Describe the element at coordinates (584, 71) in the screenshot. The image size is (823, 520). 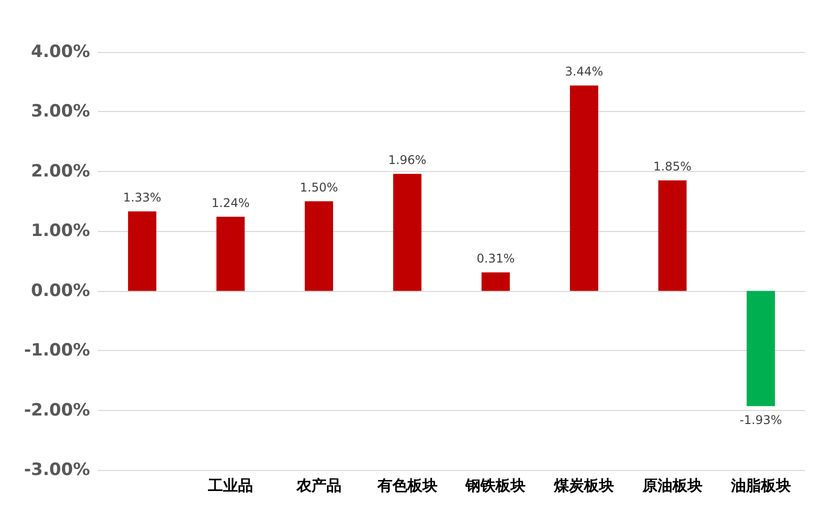
I see `data-label: 3.44%` at that location.